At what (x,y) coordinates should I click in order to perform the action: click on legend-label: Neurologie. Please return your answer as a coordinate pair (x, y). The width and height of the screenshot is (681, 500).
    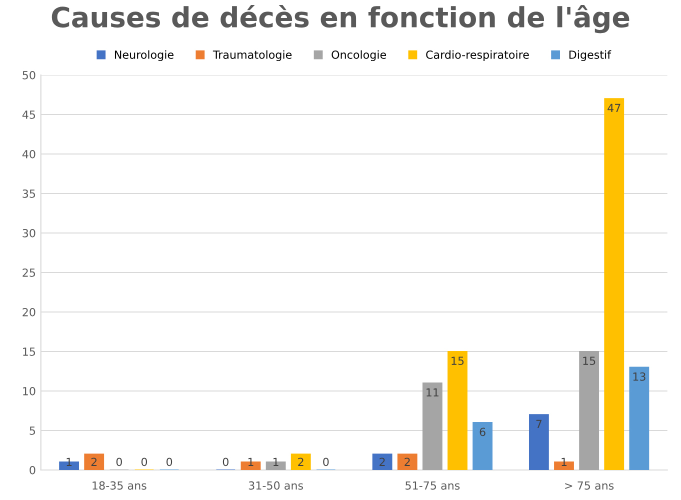
    Looking at the image, I should click on (144, 56).